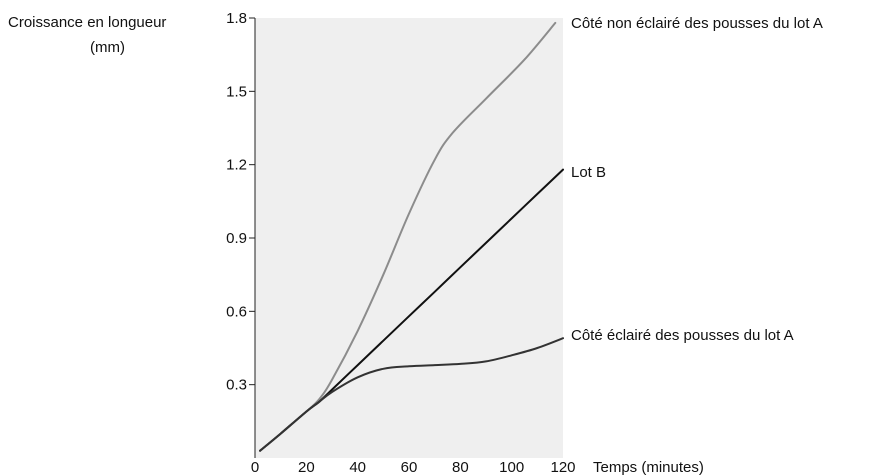 This screenshot has height=476, width=887. What do you see at coordinates (107, 47) in the screenshot?
I see `y-axis-label-line-2: (mm)` at bounding box center [107, 47].